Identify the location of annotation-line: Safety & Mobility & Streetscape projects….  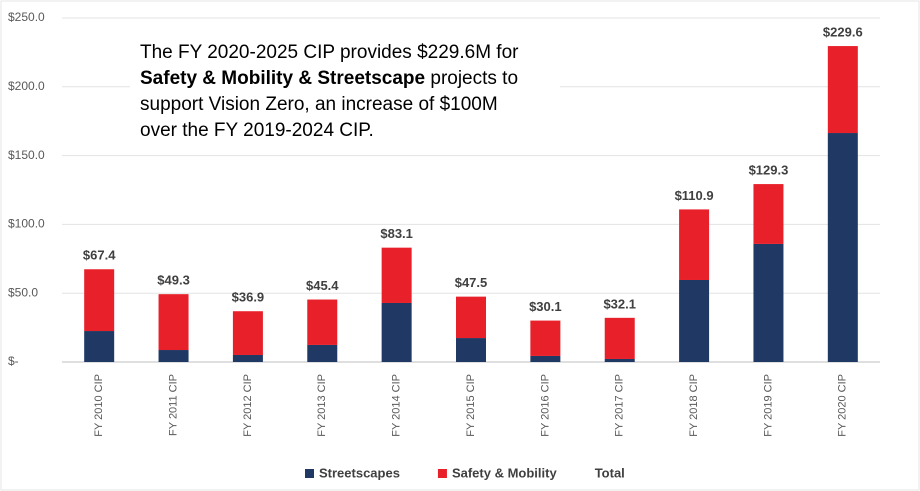
(329, 78).